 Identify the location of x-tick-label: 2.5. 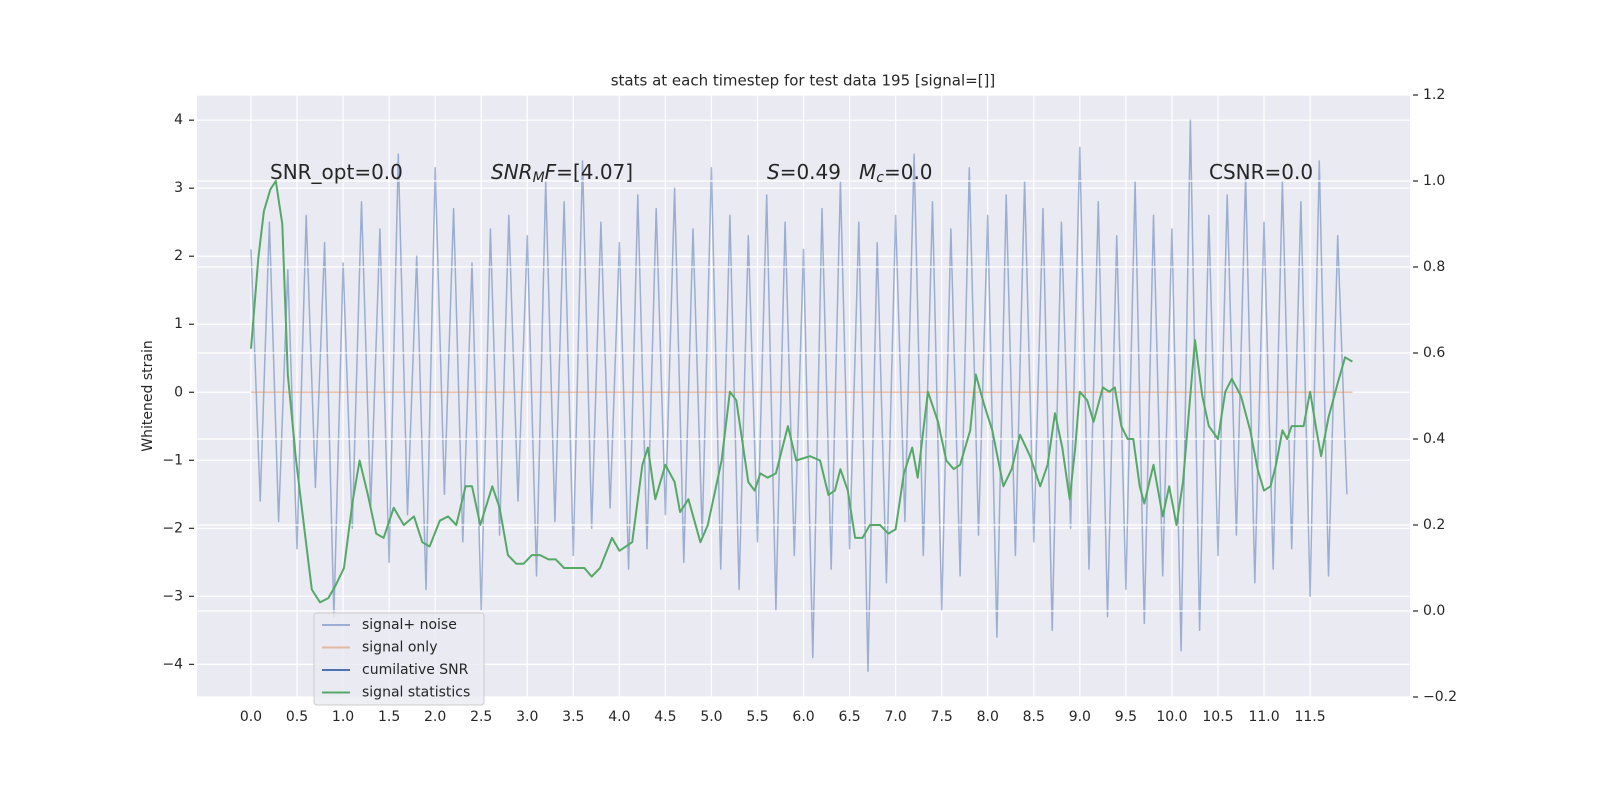
(481, 717).